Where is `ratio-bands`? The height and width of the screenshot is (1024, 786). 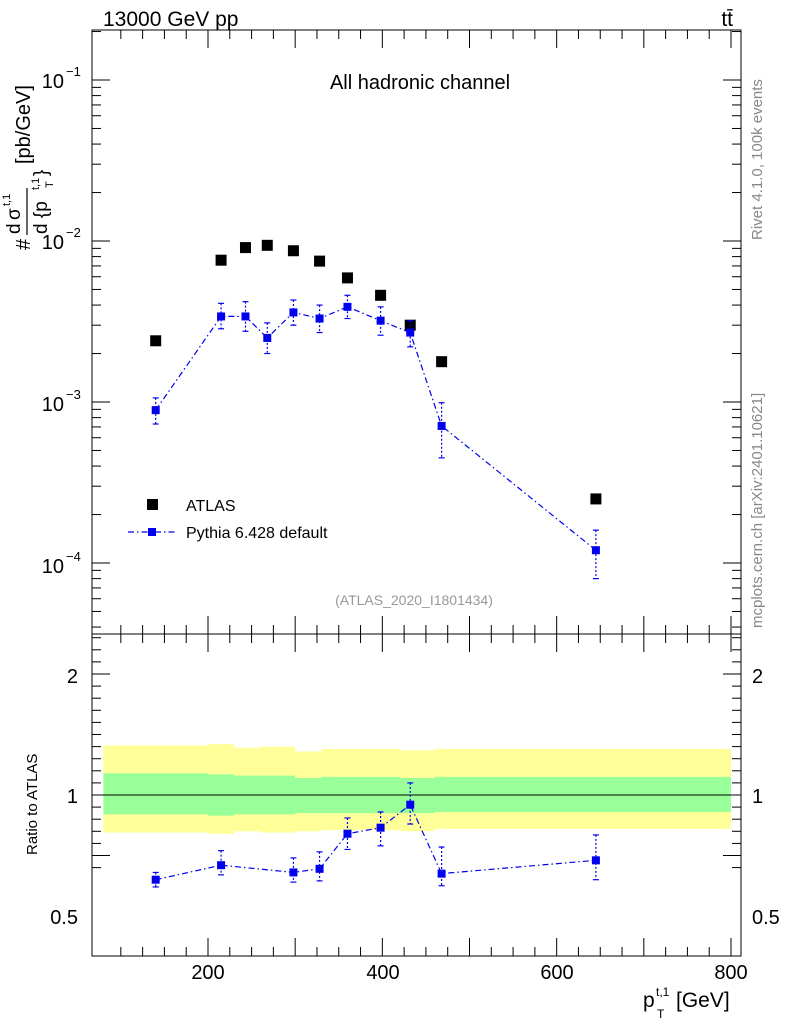
ratio-bands is located at coordinates (417, 789).